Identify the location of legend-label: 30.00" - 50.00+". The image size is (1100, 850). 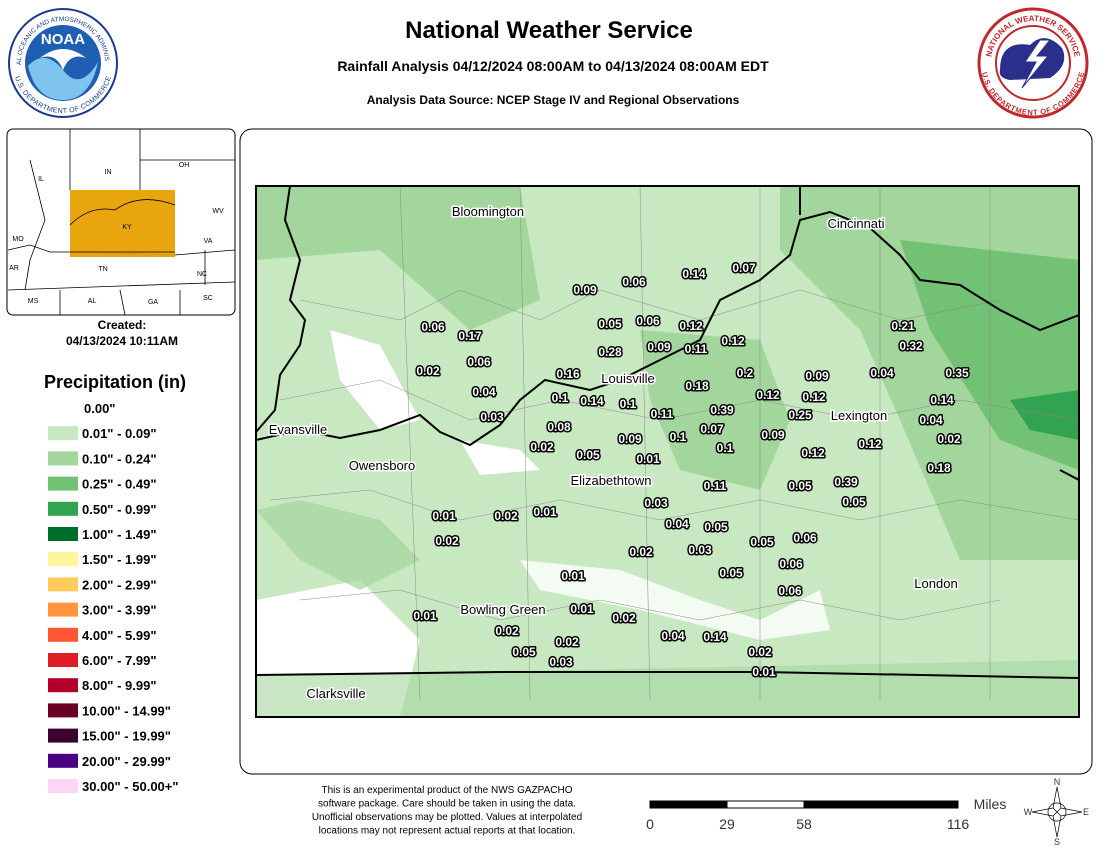
(130, 786).